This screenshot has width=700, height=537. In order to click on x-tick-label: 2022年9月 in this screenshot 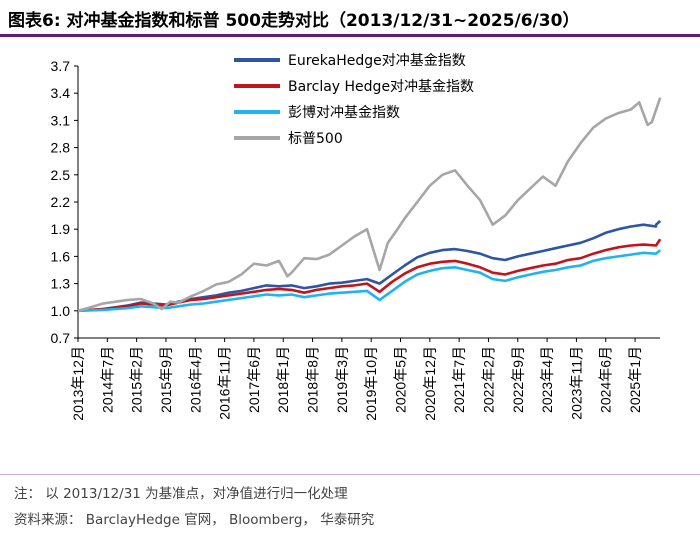, I will do `click(518, 379)`.